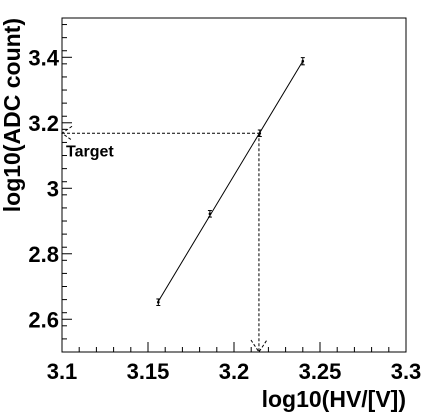  Describe the element at coordinates (148, 371) in the screenshot. I see `x-tick-label: 3.15` at that location.